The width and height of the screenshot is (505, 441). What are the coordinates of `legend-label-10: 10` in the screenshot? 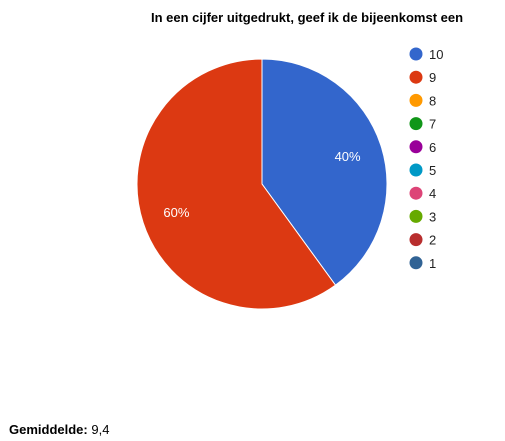 It's located at (436, 54).